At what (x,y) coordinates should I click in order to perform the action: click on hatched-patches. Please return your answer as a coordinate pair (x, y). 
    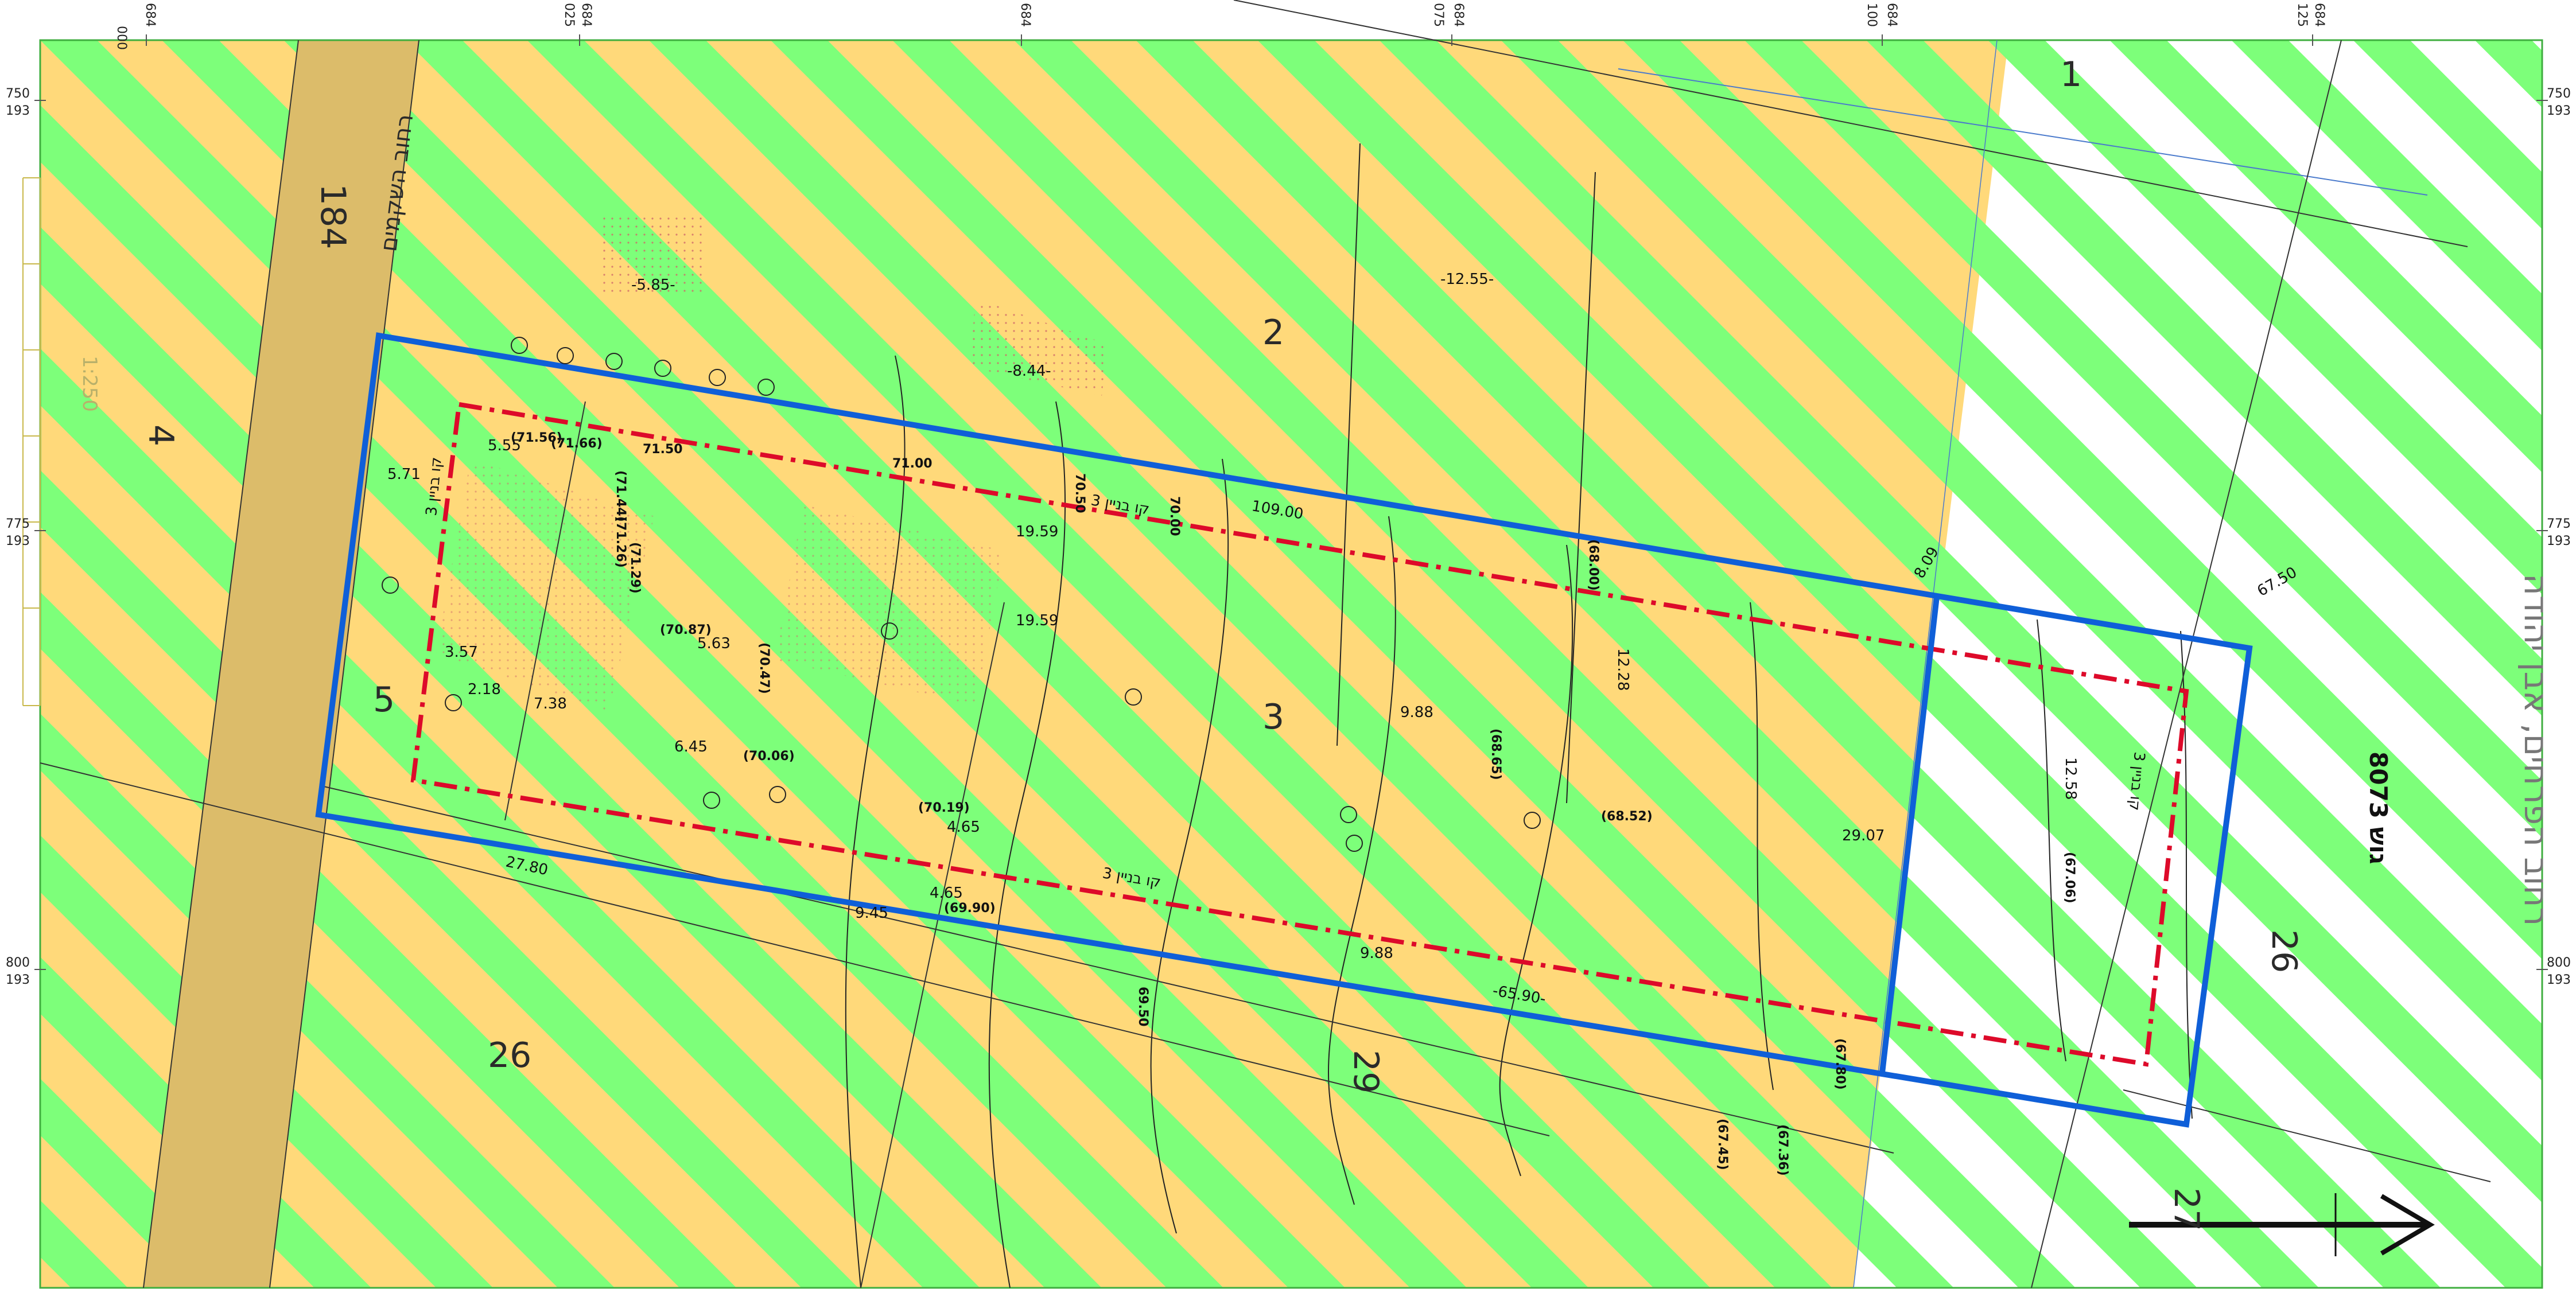
    Looking at the image, I should click on (772, 461).